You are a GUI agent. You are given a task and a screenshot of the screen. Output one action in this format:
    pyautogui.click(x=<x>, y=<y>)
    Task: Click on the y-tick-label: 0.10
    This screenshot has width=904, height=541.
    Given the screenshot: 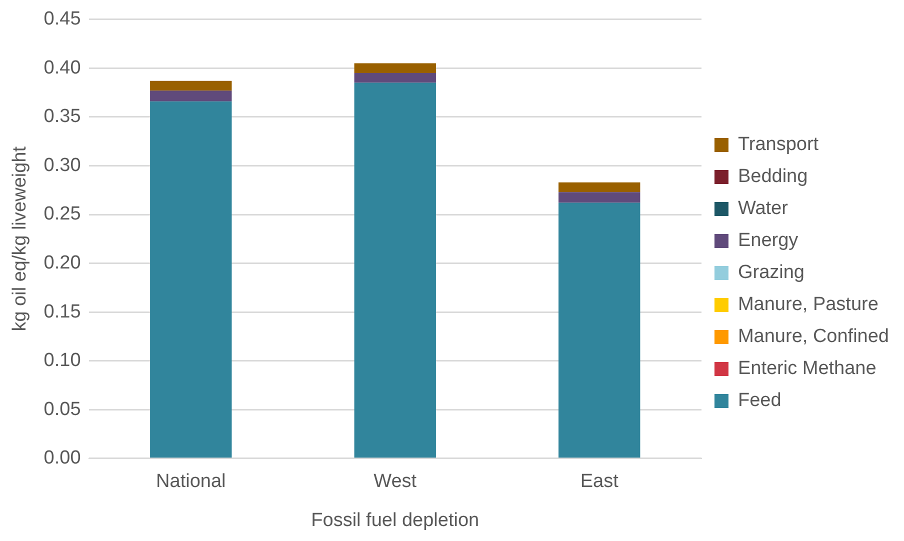 What is the action you would take?
    pyautogui.click(x=62, y=361)
    